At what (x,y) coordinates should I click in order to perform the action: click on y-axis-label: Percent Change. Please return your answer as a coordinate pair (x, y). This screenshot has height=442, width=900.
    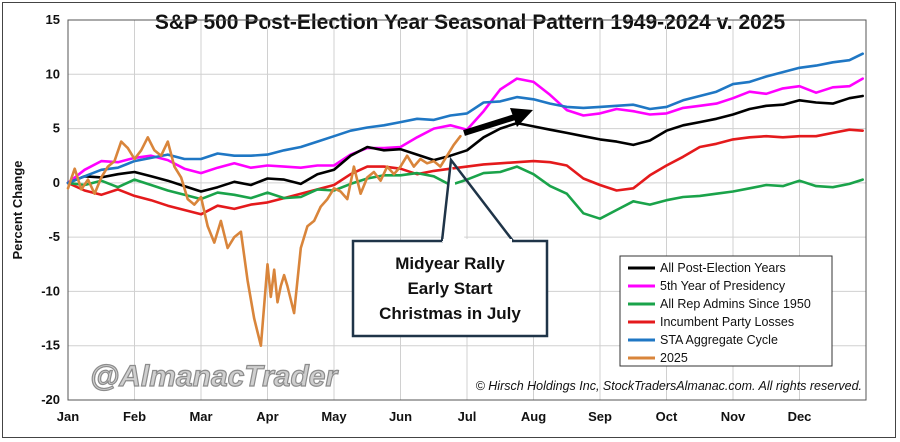
    Looking at the image, I should click on (17, 210).